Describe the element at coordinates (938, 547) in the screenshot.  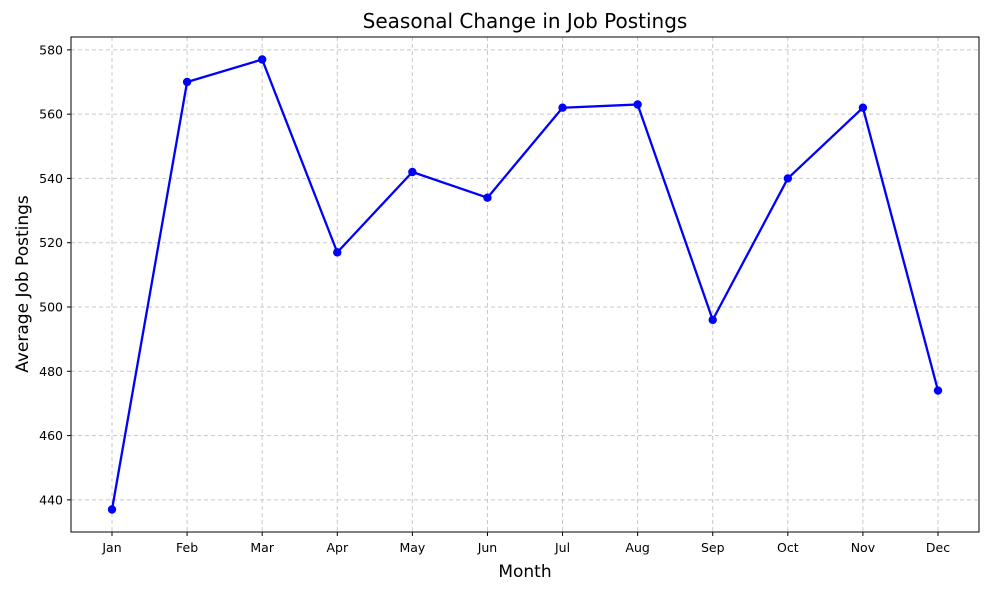
I see `x-tick-label: Dec` at that location.